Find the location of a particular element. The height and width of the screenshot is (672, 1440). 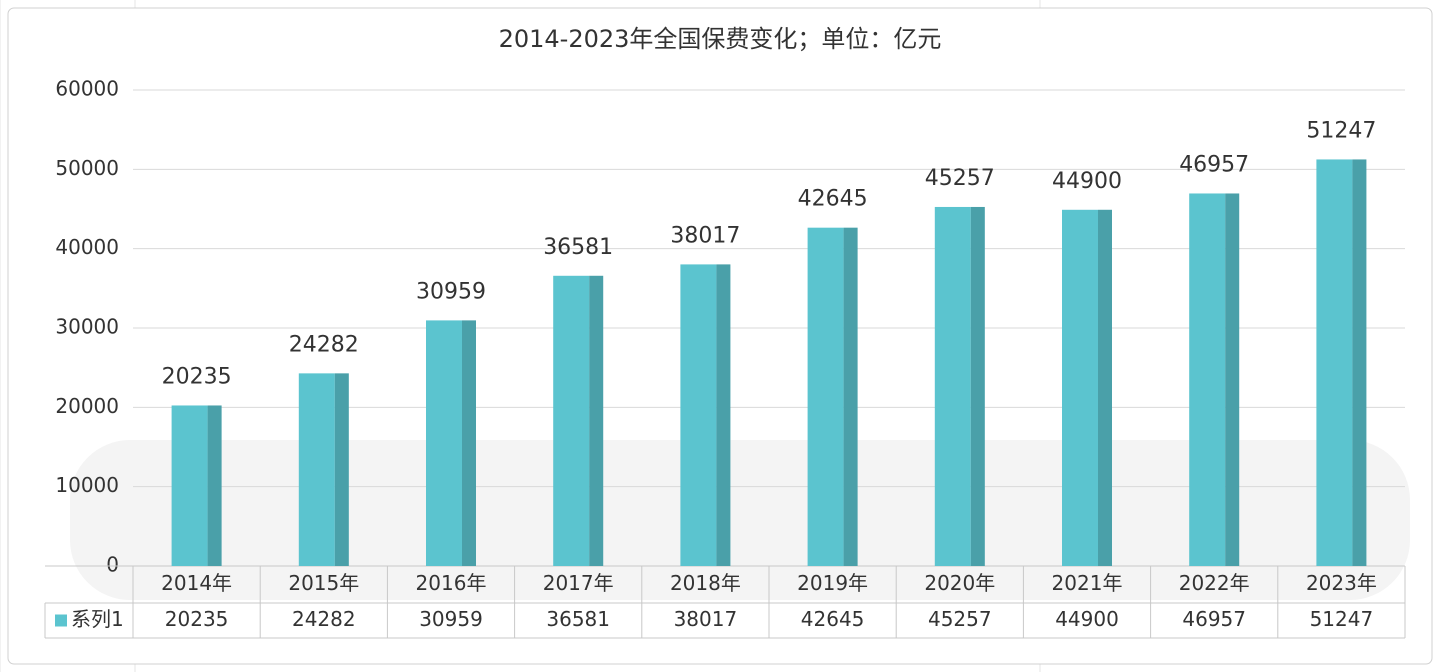

x-tick-label: 2020年 is located at coordinates (959, 583).